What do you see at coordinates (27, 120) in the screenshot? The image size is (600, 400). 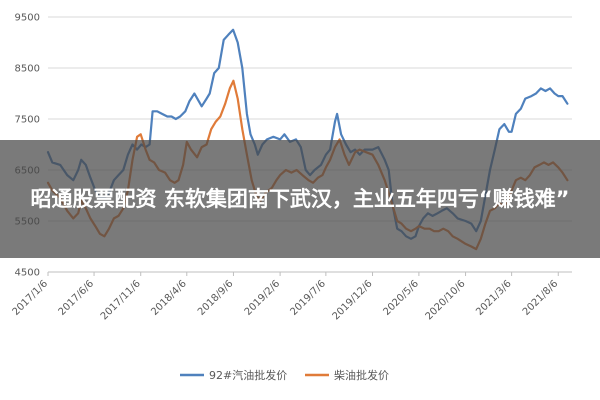 I see `y-tick-label: 7500` at bounding box center [27, 120].